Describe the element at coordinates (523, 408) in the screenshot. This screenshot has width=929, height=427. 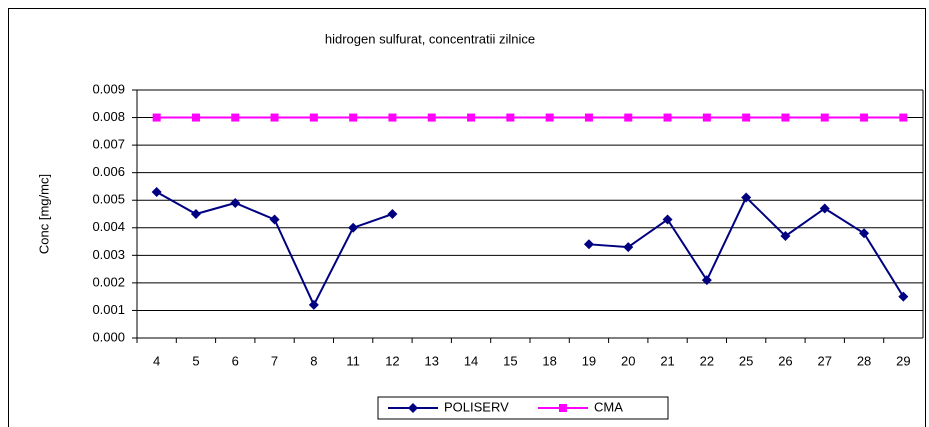
I see `legend-box` at that location.